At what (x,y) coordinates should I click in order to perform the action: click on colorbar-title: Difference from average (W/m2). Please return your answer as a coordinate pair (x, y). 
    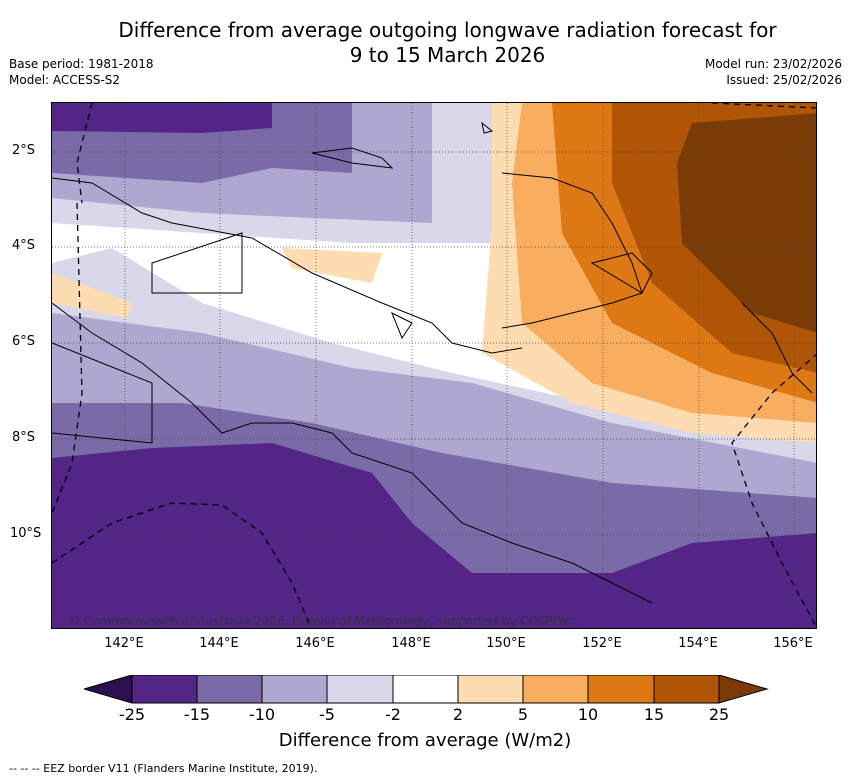
    Looking at the image, I should click on (425, 740).